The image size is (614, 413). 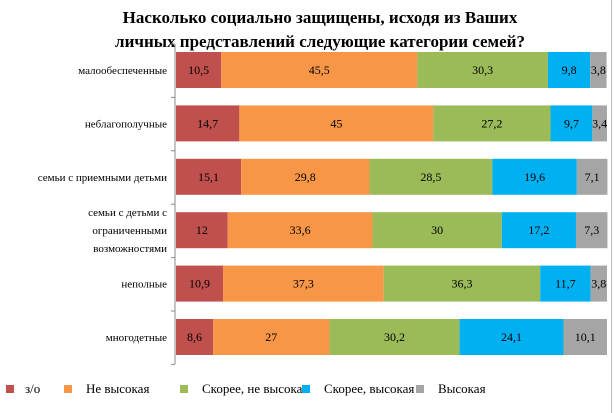 I want to click on data-label: 10,5, so click(x=198, y=70).